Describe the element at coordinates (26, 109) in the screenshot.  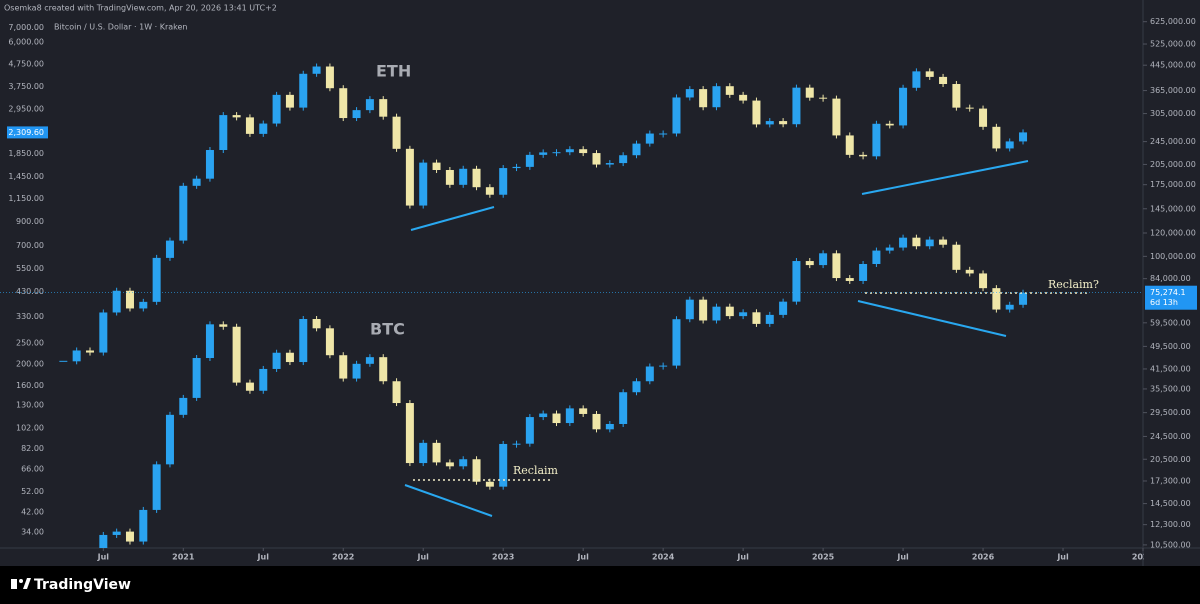
I see `y-tick-label: 2,950.00` at that location.